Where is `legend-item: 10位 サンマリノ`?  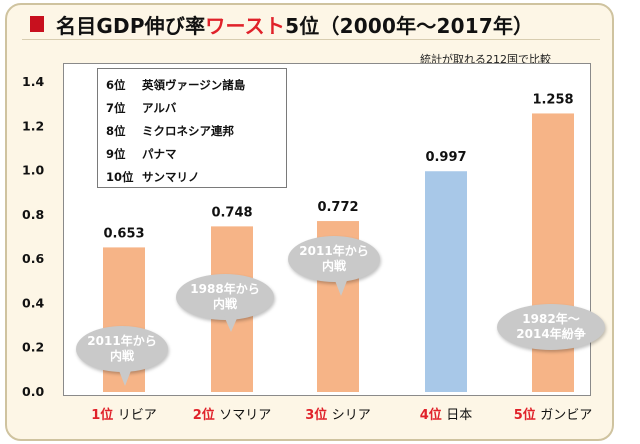 legend-item: 10位 サンマリノ is located at coordinates (196, 177).